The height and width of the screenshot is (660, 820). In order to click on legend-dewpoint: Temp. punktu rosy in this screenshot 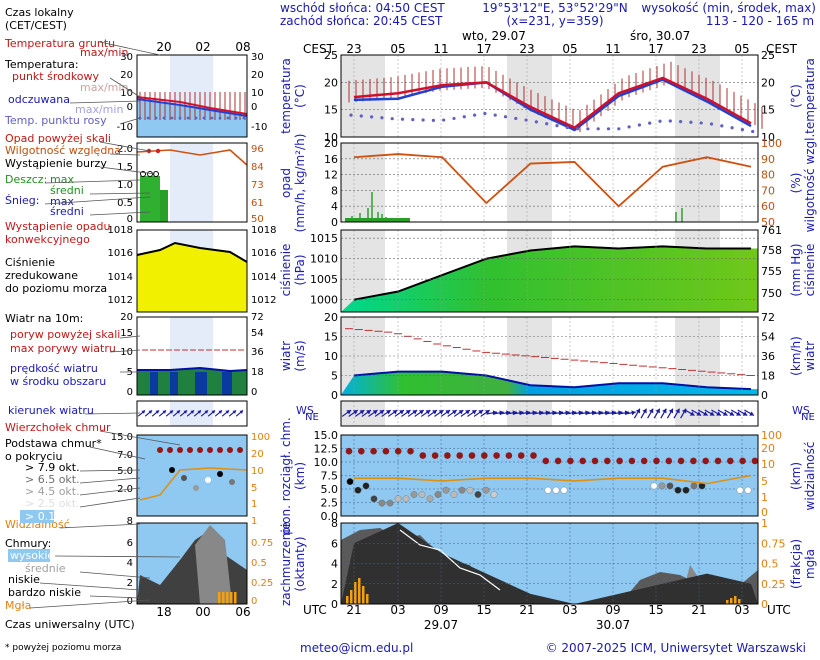, I will do `click(55, 120)`.